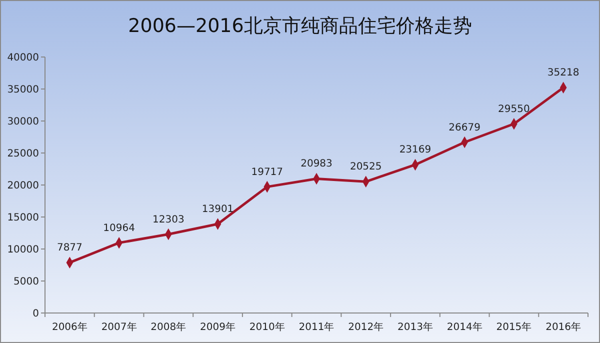  Describe the element at coordinates (35, 314) in the screenshot. I see `y-tick-label: 0` at that location.